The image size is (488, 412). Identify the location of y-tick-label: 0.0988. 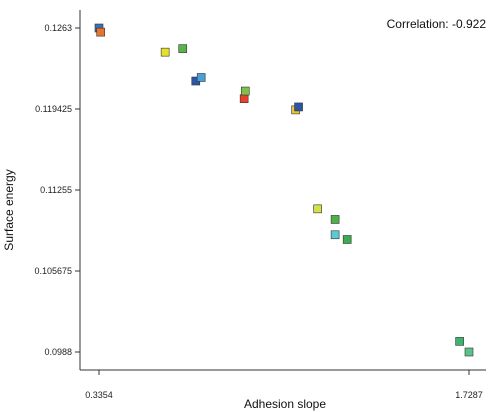
(58, 352).